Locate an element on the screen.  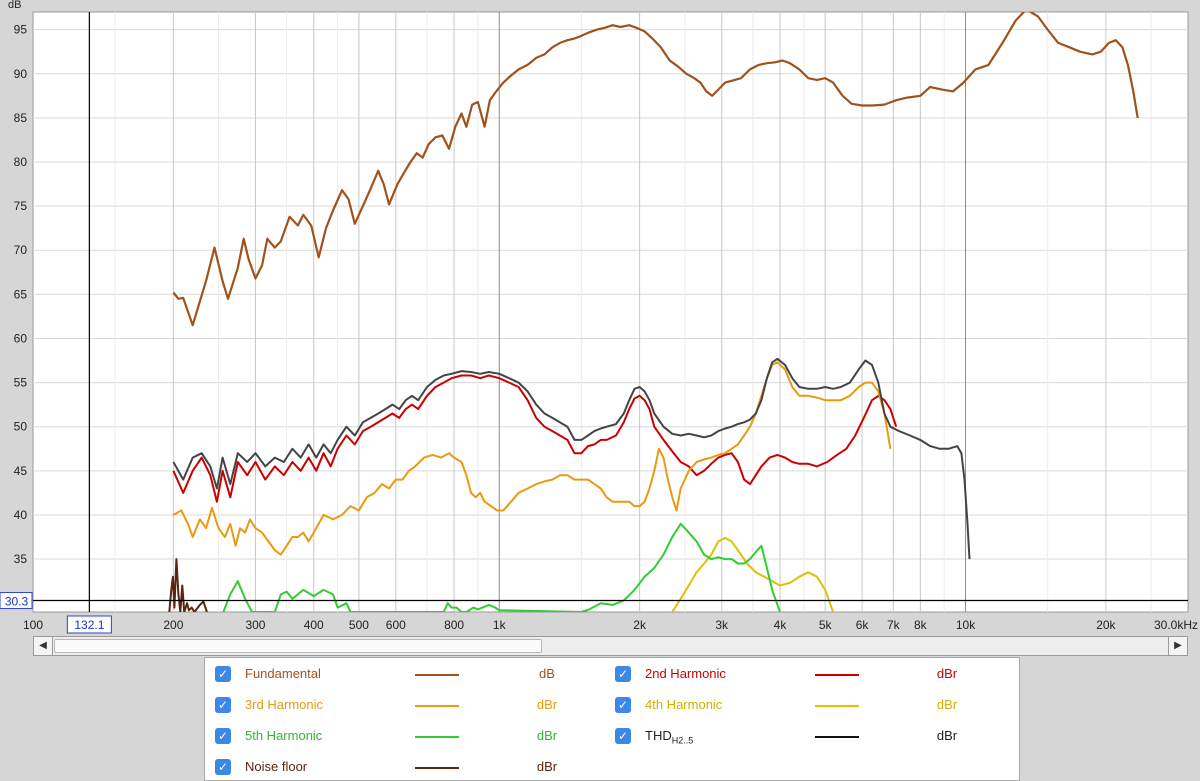
x-tick-label: 400 is located at coordinates (314, 625).